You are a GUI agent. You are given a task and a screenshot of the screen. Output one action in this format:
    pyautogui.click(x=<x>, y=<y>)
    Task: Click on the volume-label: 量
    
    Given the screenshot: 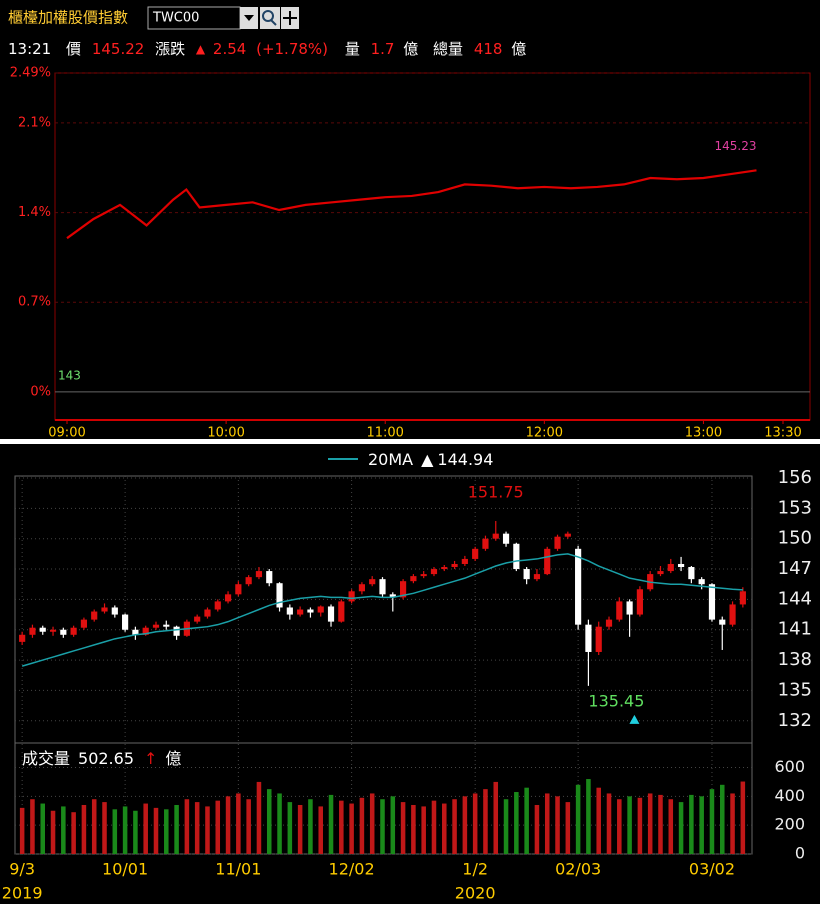 What is the action you would take?
    pyautogui.click(x=352, y=49)
    